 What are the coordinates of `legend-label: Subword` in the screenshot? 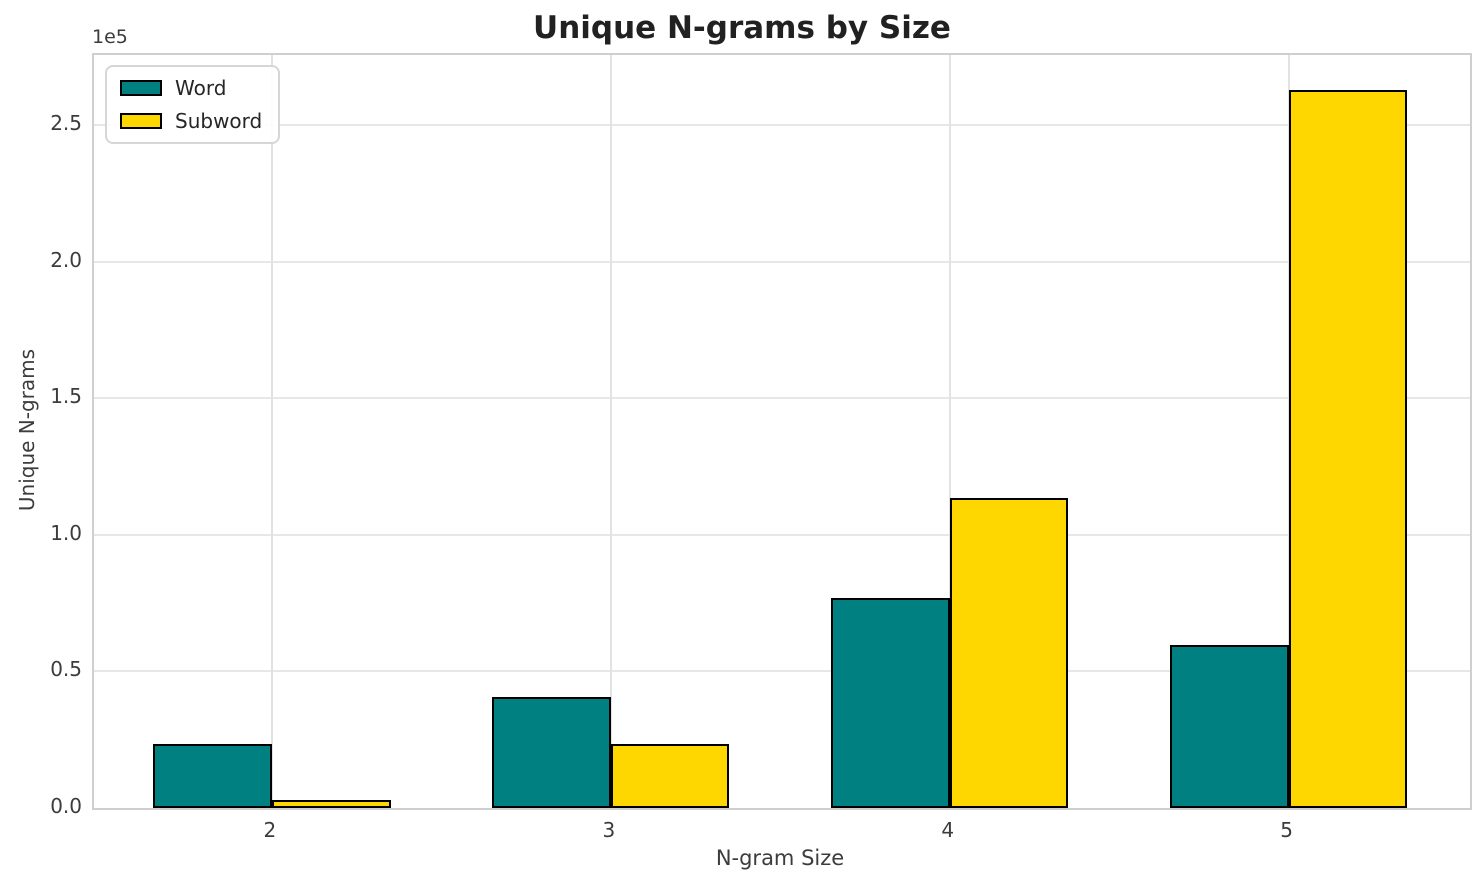 It's located at (219, 121).